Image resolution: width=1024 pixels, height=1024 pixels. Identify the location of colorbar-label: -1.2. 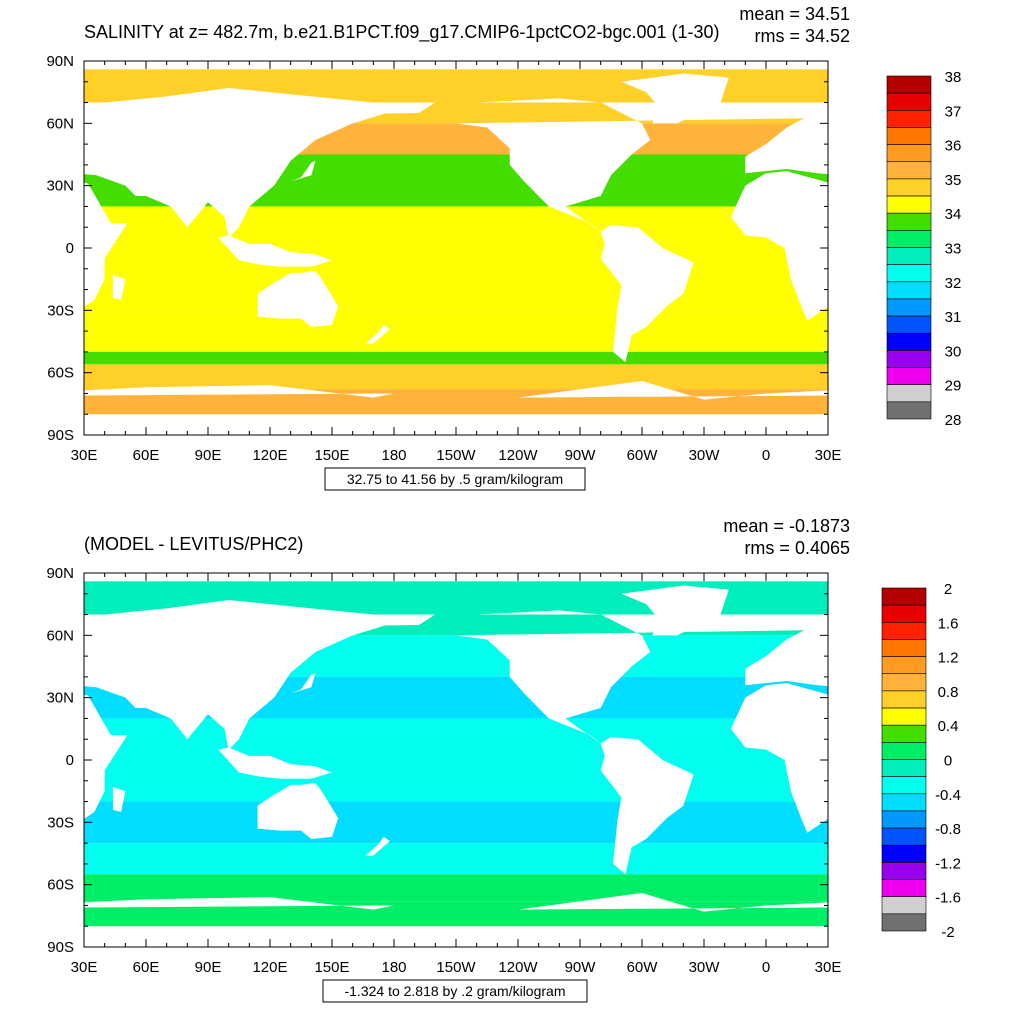
(948, 863).